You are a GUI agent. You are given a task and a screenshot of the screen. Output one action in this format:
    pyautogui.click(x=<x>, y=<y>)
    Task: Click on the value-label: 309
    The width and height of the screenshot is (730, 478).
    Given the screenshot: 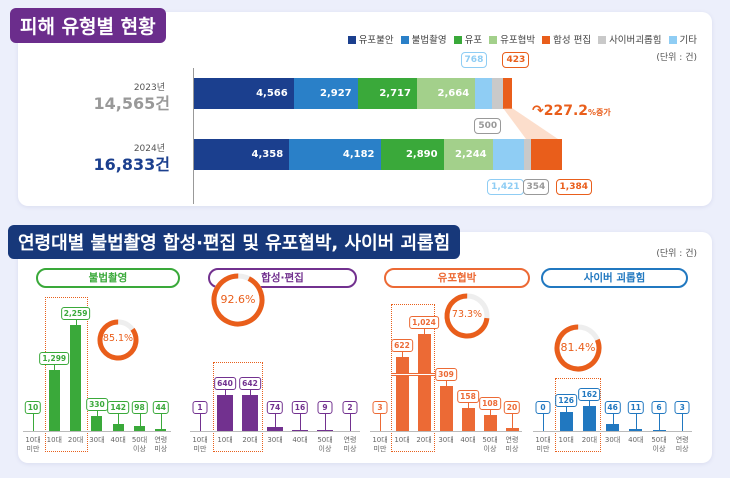 What is the action you would take?
    pyautogui.click(x=446, y=374)
    